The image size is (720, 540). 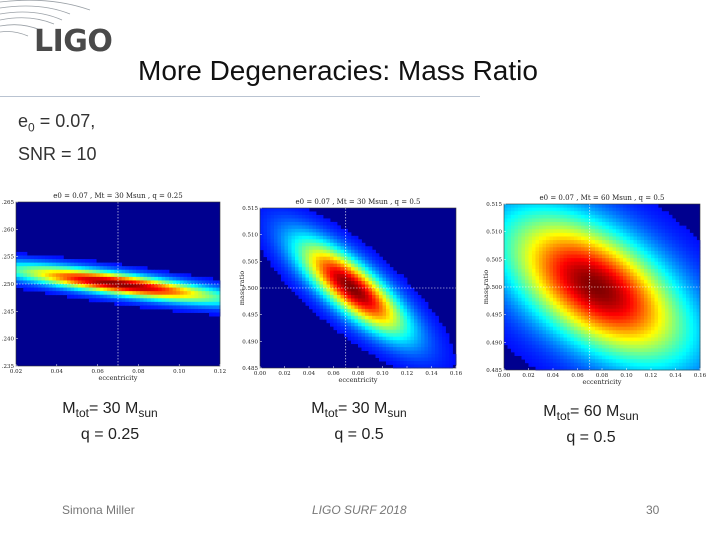 What do you see at coordinates (8, 312) in the screenshot?
I see `y-tick-label: 0.245` at bounding box center [8, 312].